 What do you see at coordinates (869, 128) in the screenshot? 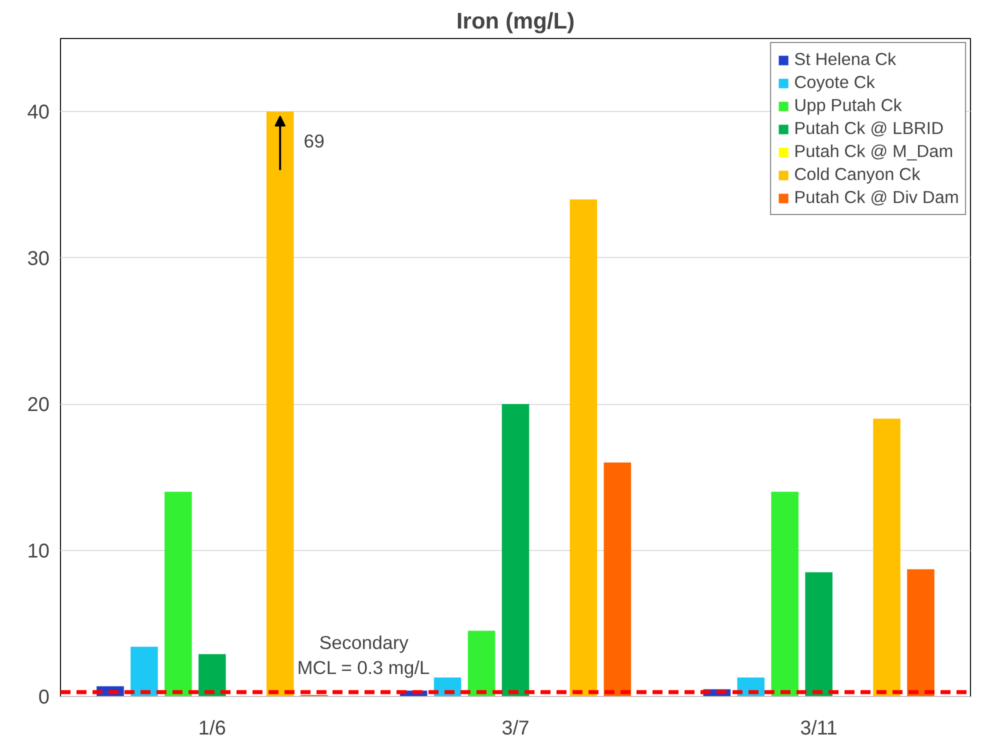
I see `legend-label: Putah Ck @ LBRID` at bounding box center [869, 128].